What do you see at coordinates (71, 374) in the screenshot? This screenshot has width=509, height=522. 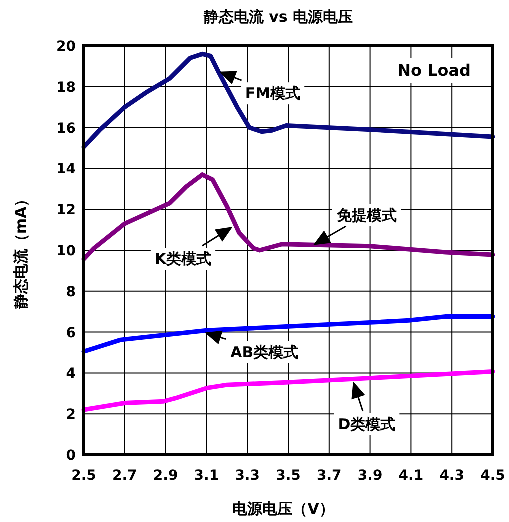 I see `y-tick-label: 4` at bounding box center [71, 374].